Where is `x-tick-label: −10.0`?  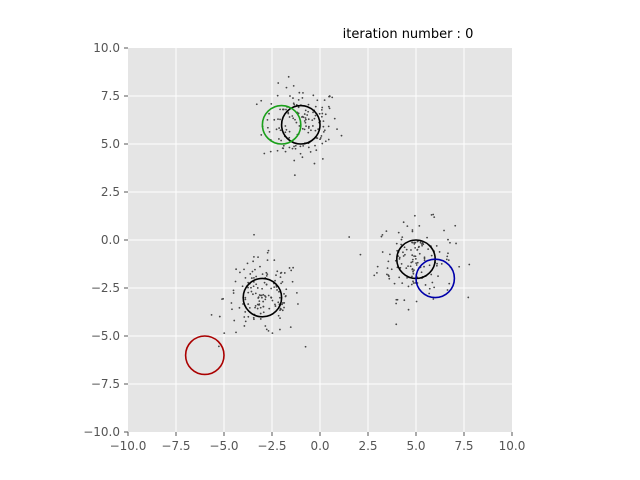
x-tick-label: −10.0 is located at coordinates (128, 446).